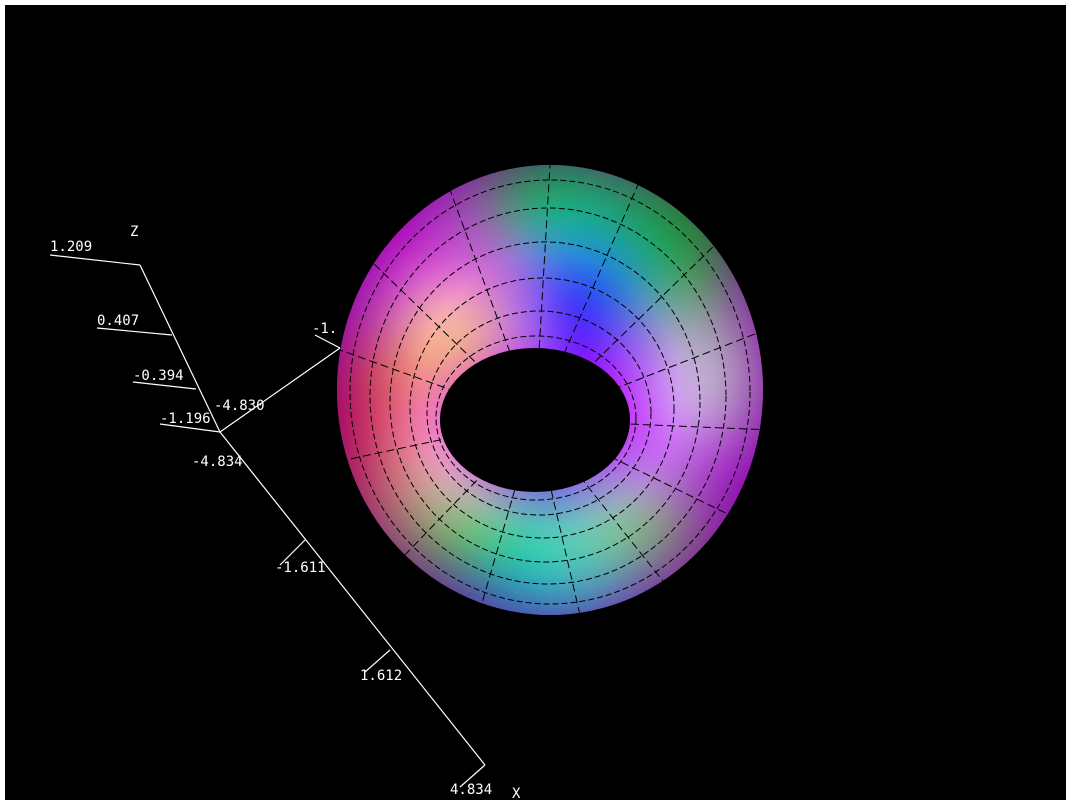 This screenshot has height=800, width=1066. What do you see at coordinates (324, 329) in the screenshot?
I see `y-tick-label: -1.` at bounding box center [324, 329].